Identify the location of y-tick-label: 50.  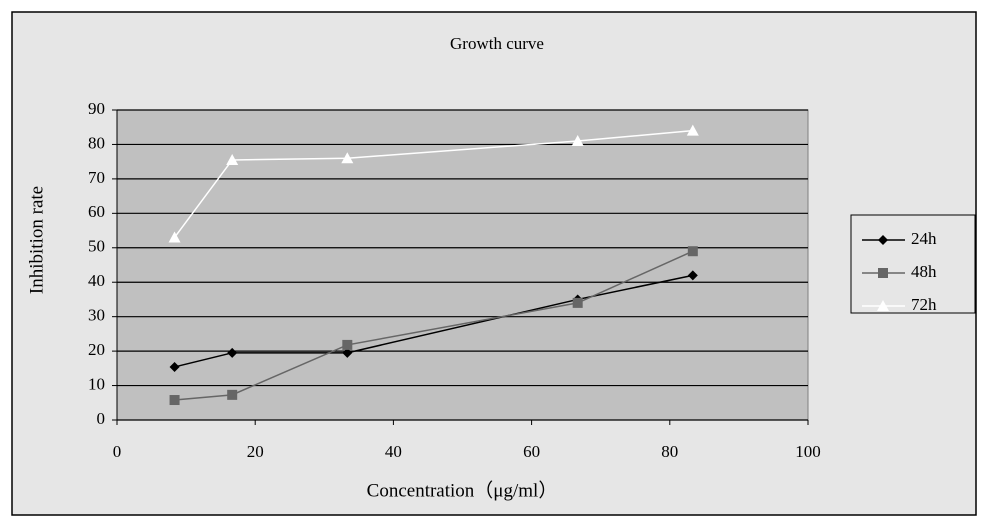
(96, 246).